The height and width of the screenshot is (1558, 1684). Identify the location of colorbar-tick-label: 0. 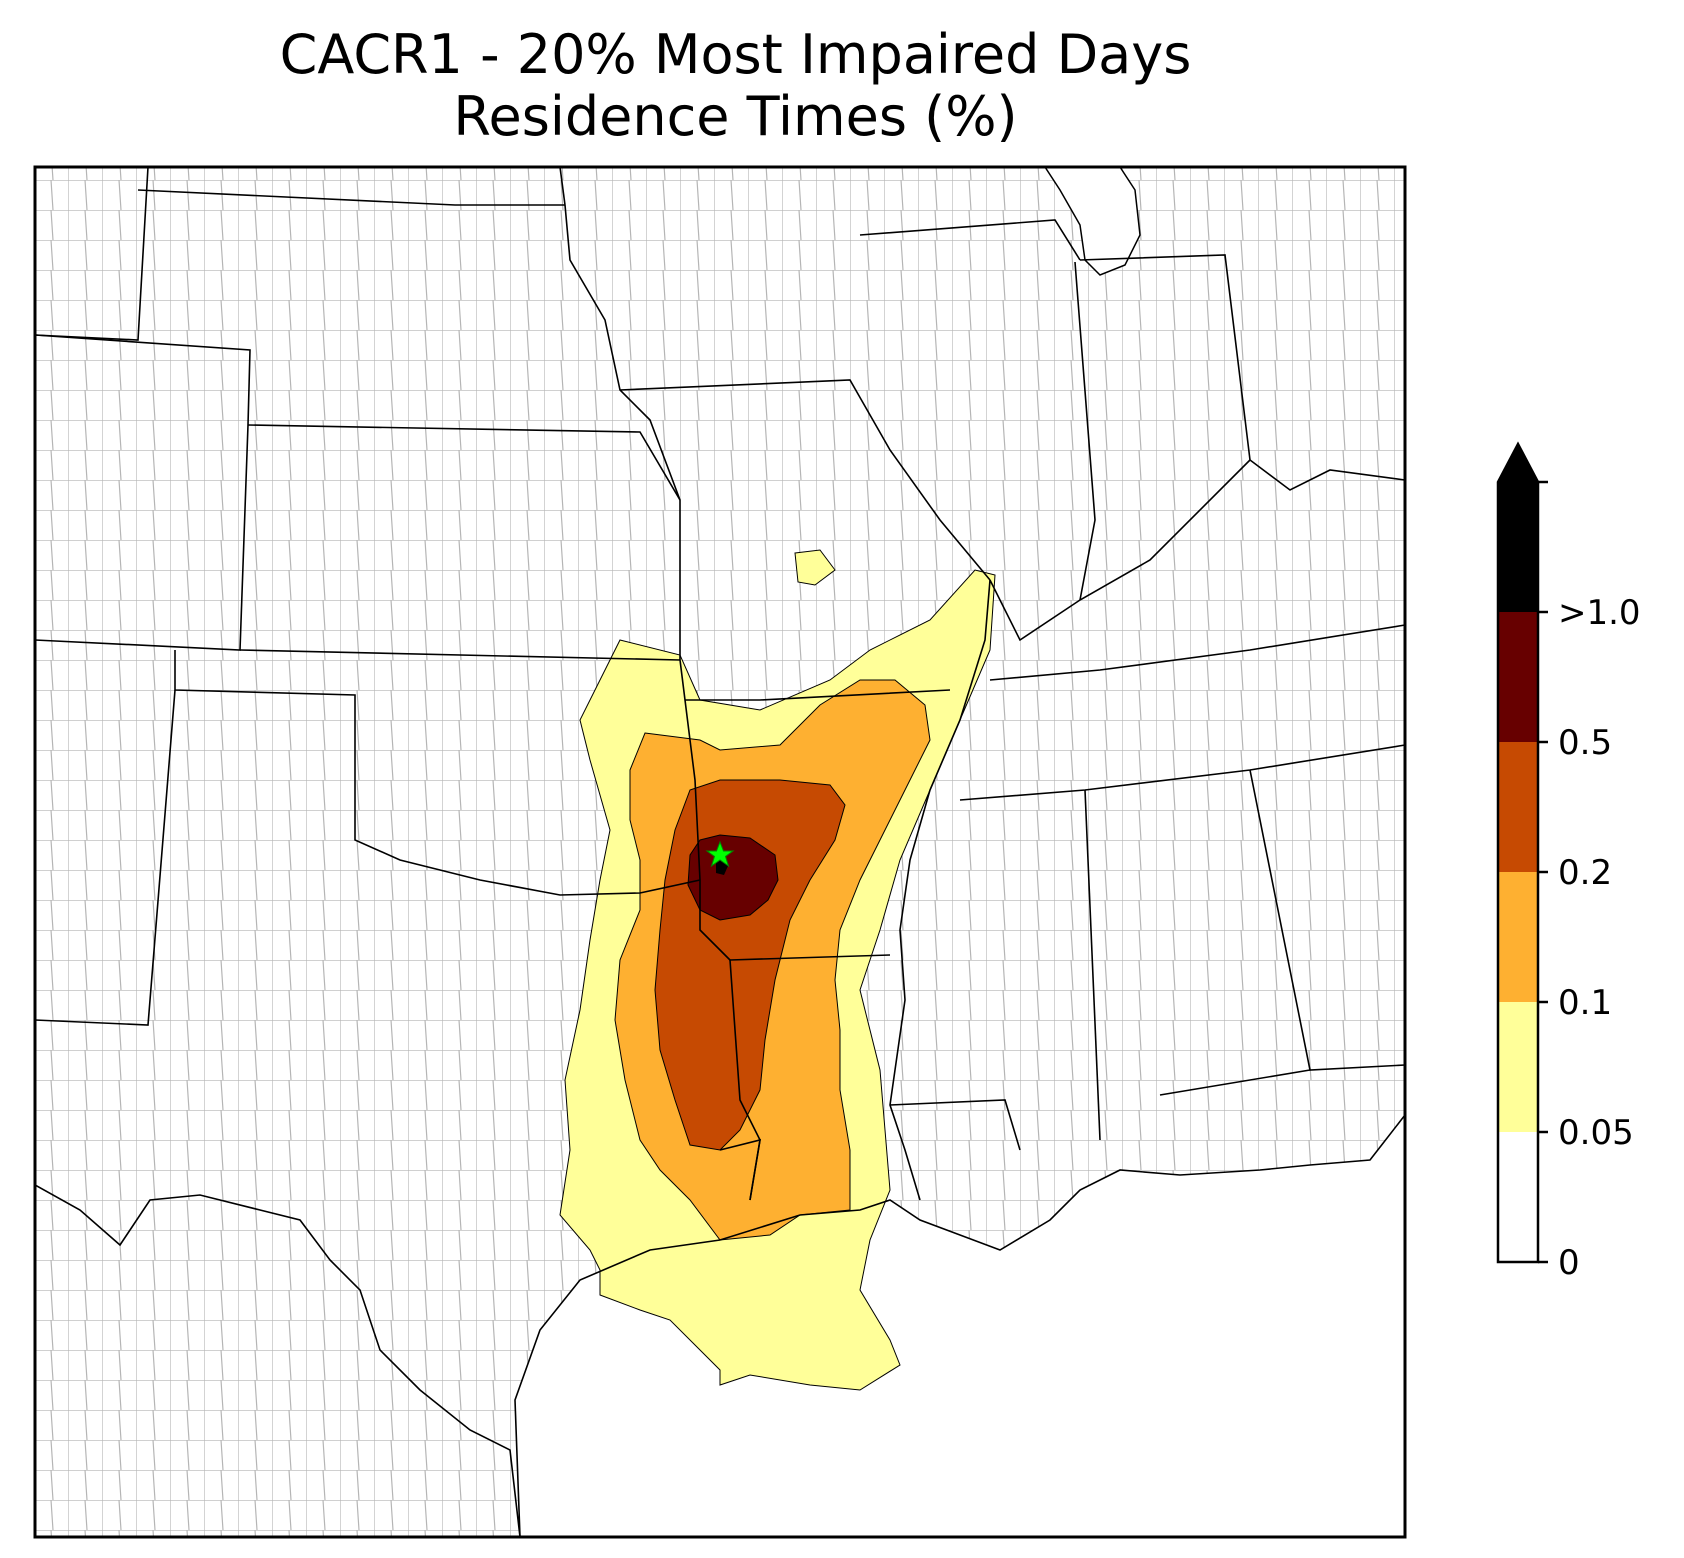
(1569, 1263).